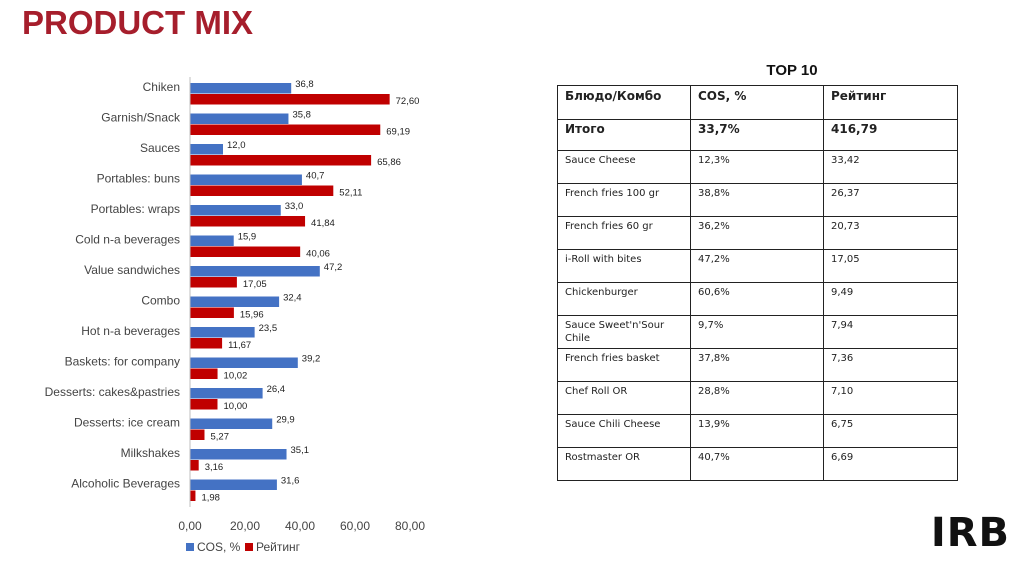  Describe the element at coordinates (757, 299) in the screenshot. I see `cell-cos: 60,6%` at that location.